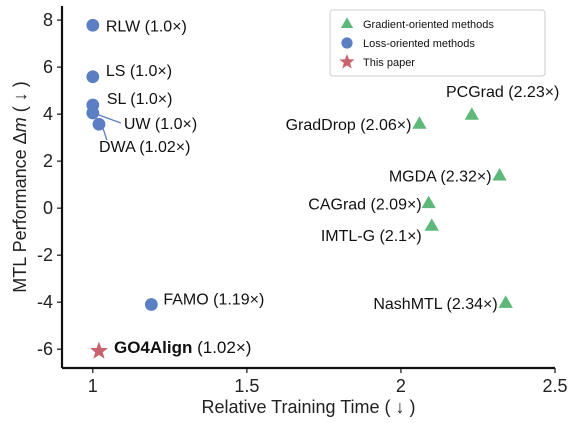 This screenshot has width=573, height=423. I want to click on x-tick-label: 1.5, so click(246, 386).